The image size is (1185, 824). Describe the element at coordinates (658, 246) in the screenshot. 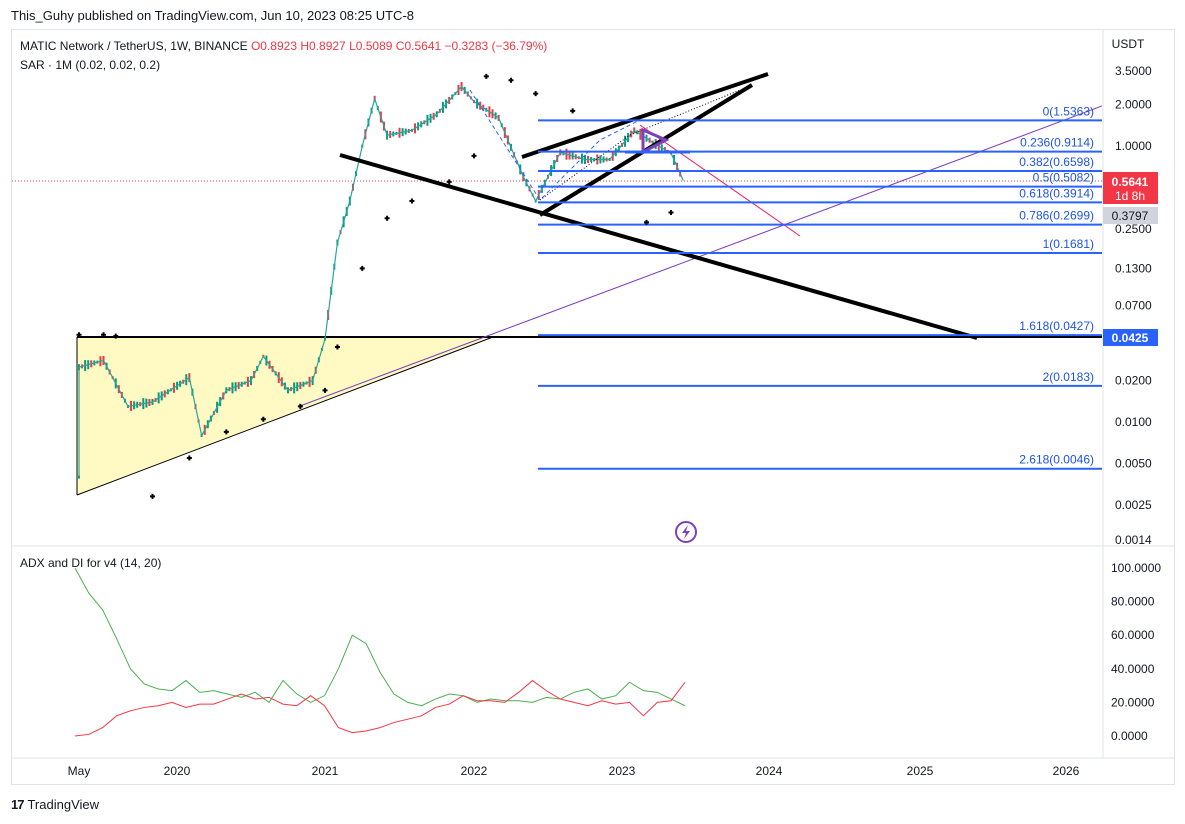

I see `descending-trendline` at that location.